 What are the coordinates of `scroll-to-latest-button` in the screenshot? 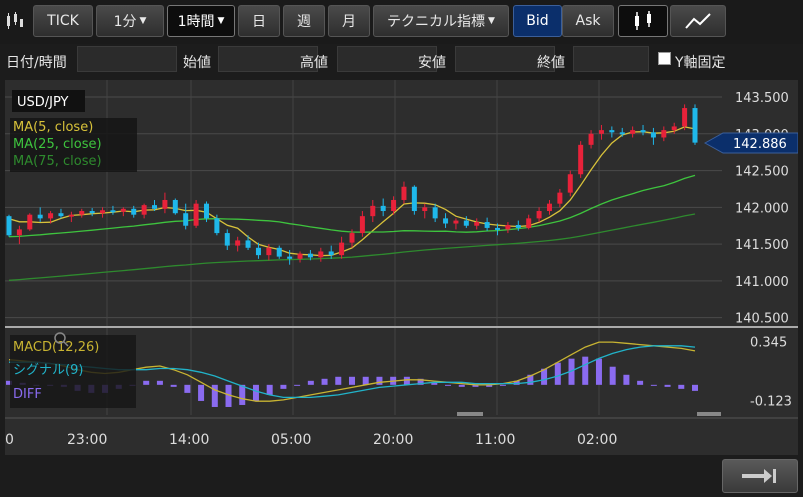 It's located at (760, 476).